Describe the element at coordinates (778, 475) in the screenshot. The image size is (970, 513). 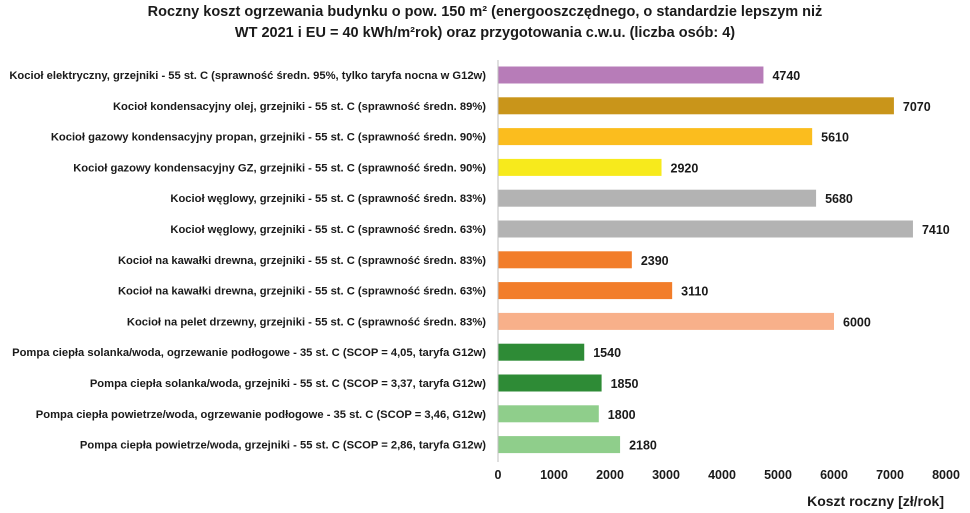
I see `x-tick-label: 5000` at that location.